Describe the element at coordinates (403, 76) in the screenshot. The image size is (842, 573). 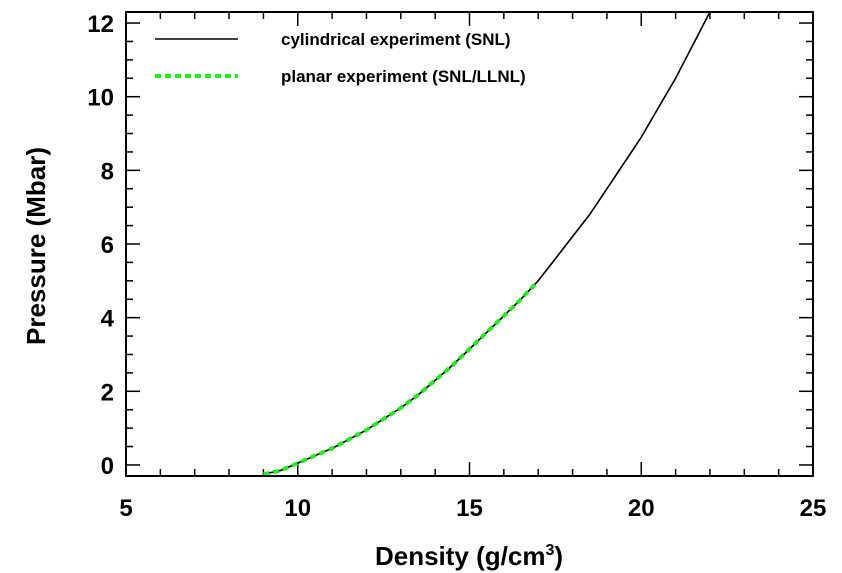
I see `legend-label-planar: planar experiment (SNL/LLNL)` at that location.